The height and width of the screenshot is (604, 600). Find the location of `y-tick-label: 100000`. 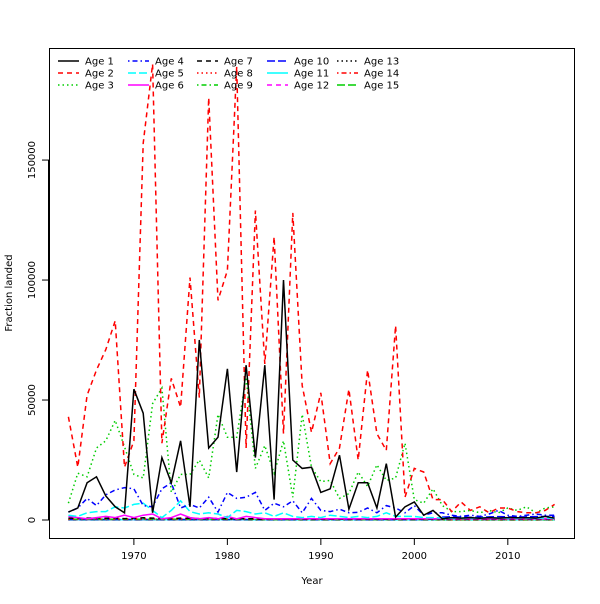

y-tick-label: 100000 is located at coordinates (32, 280).